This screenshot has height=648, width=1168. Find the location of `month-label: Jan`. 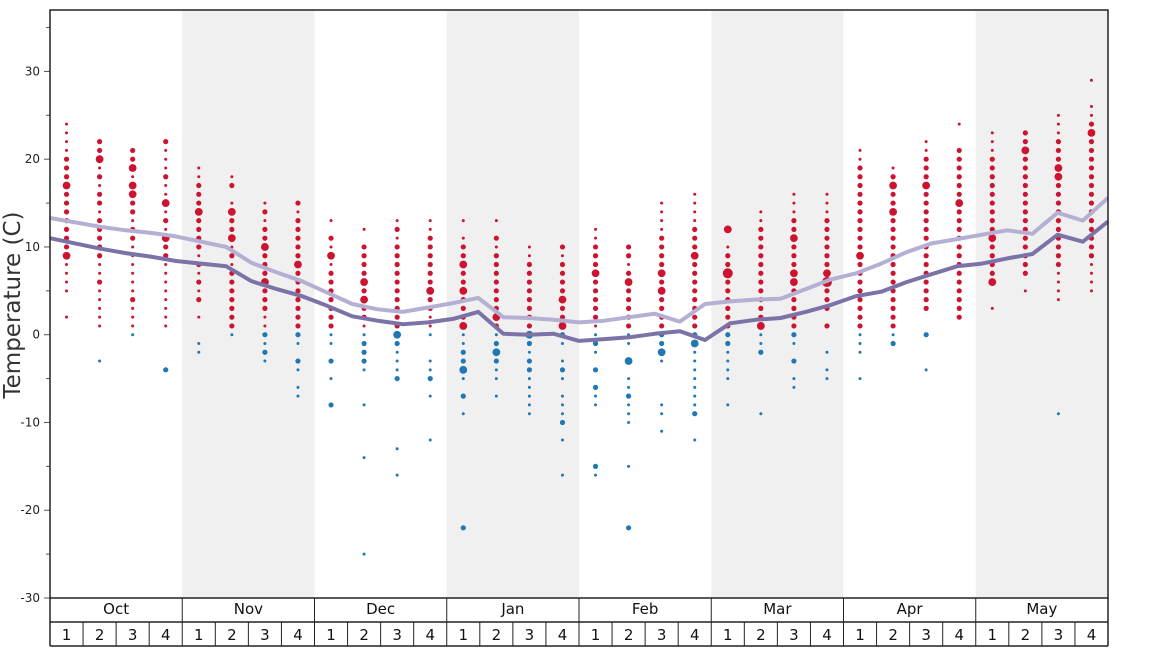

month-label: Jan is located at coordinates (512, 609).